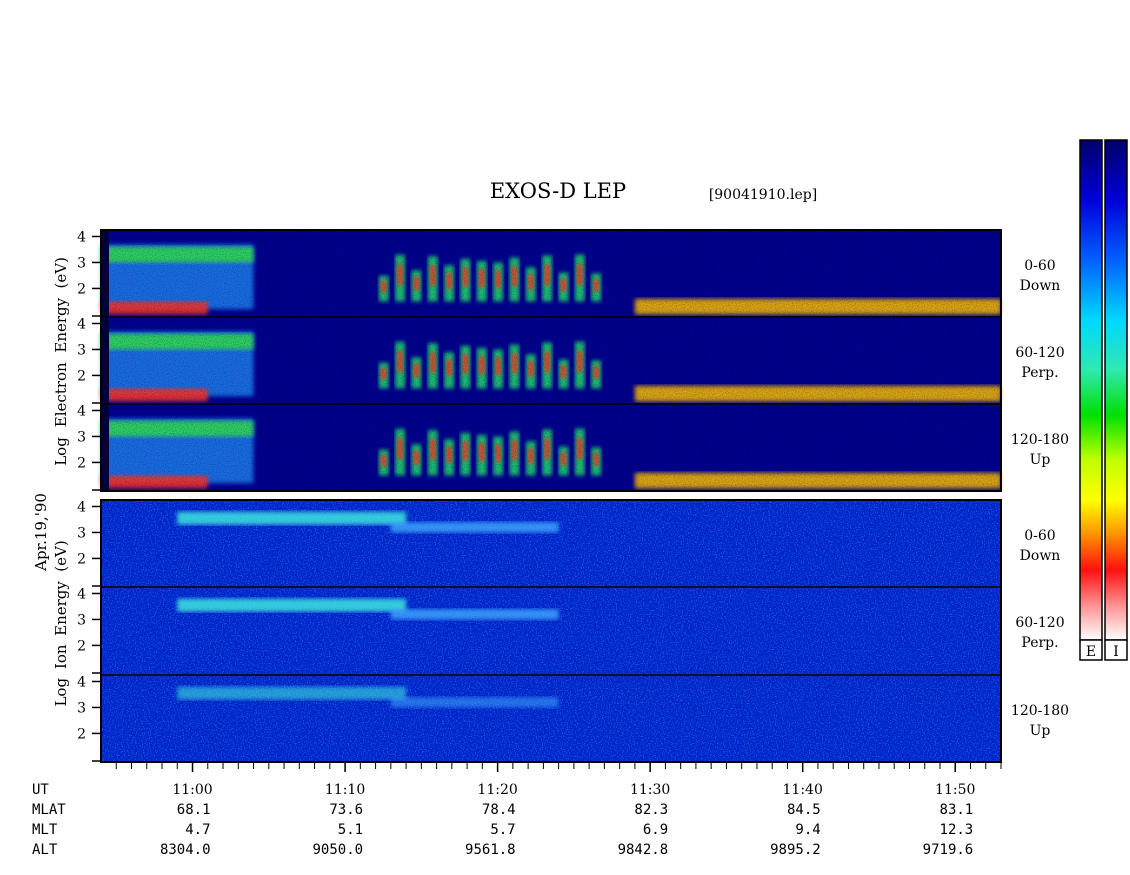 Image resolution: width=1130 pixels, height=875 pixels. What do you see at coordinates (346, 810) in the screenshot?
I see `table-cell-mlat: 73.6` at bounding box center [346, 810].